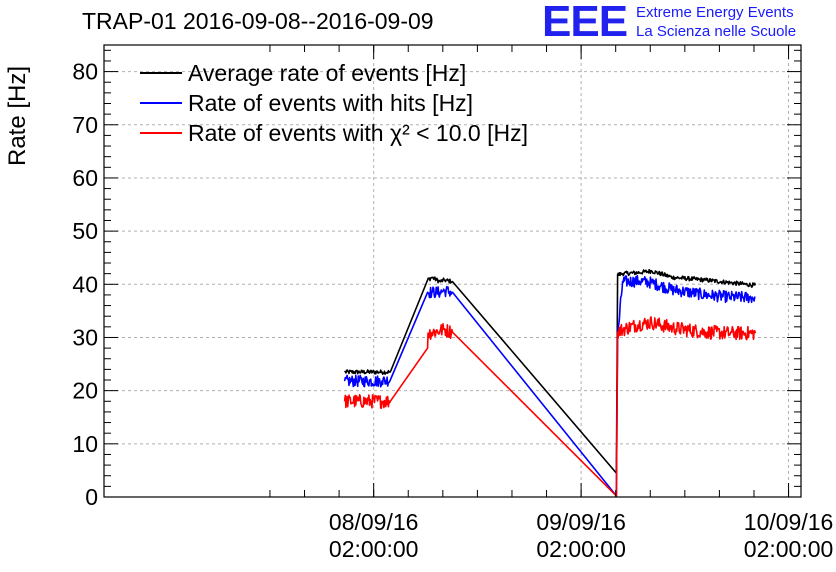 This screenshot has height=572, width=836. Describe the element at coordinates (374, 522) in the screenshot. I see `x-tick-label-date: 08/09/16` at that location.